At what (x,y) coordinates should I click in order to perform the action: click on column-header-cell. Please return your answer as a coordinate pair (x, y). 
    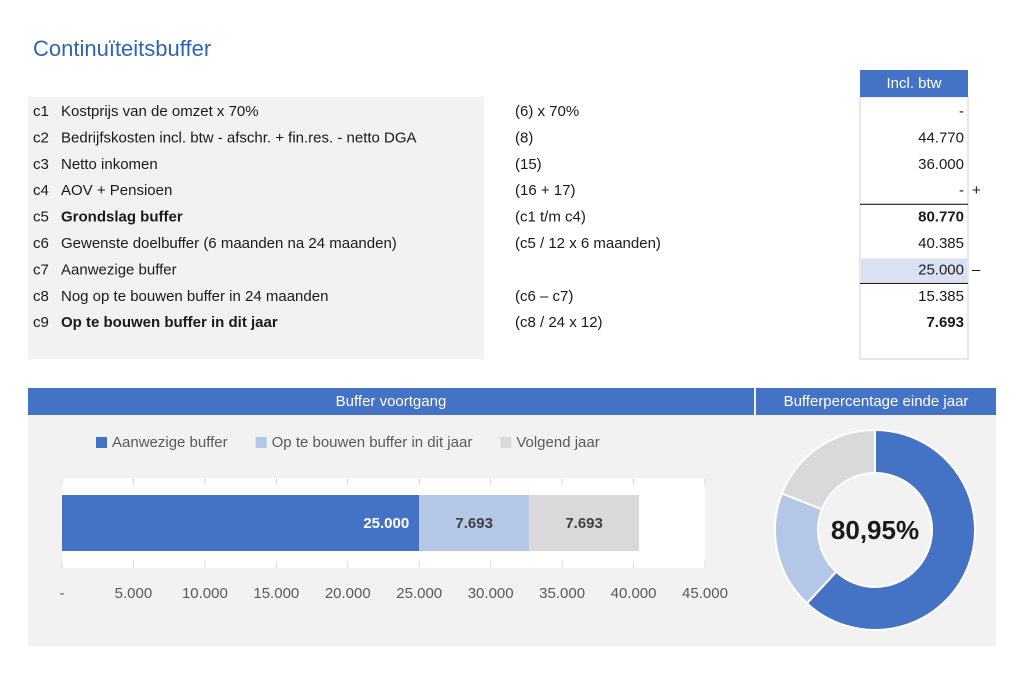
    Looking at the image, I should click on (914, 83).